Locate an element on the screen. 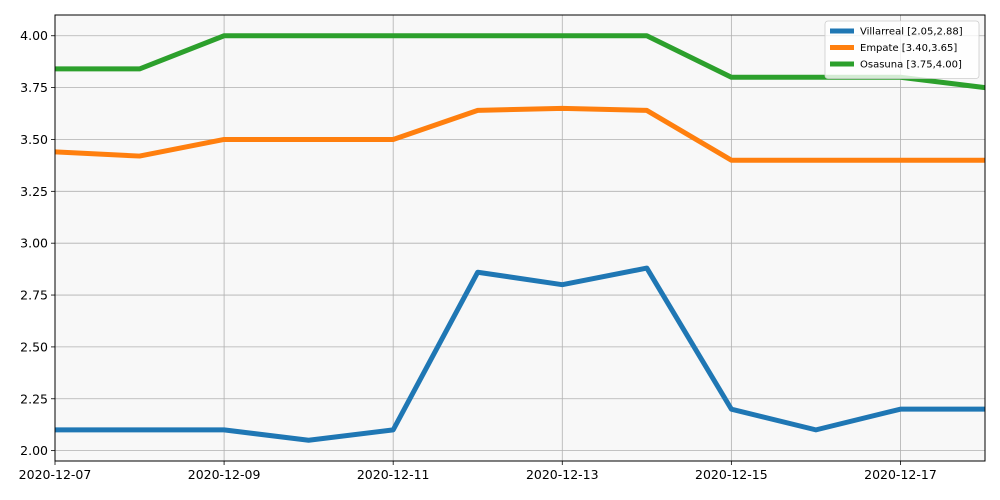 Image resolution: width=1000 pixels, height=500 pixels. y-axis-ticks: 2.00 2.25 2.50 2.75 3.00 3.25 3.50 3.75 4.00 is located at coordinates (37, 243).